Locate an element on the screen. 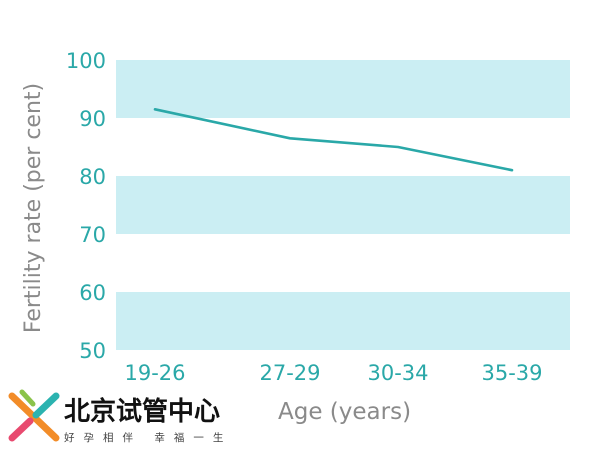 The height and width of the screenshot is (450, 600). logo-x-icon is located at coordinates (34, 415).